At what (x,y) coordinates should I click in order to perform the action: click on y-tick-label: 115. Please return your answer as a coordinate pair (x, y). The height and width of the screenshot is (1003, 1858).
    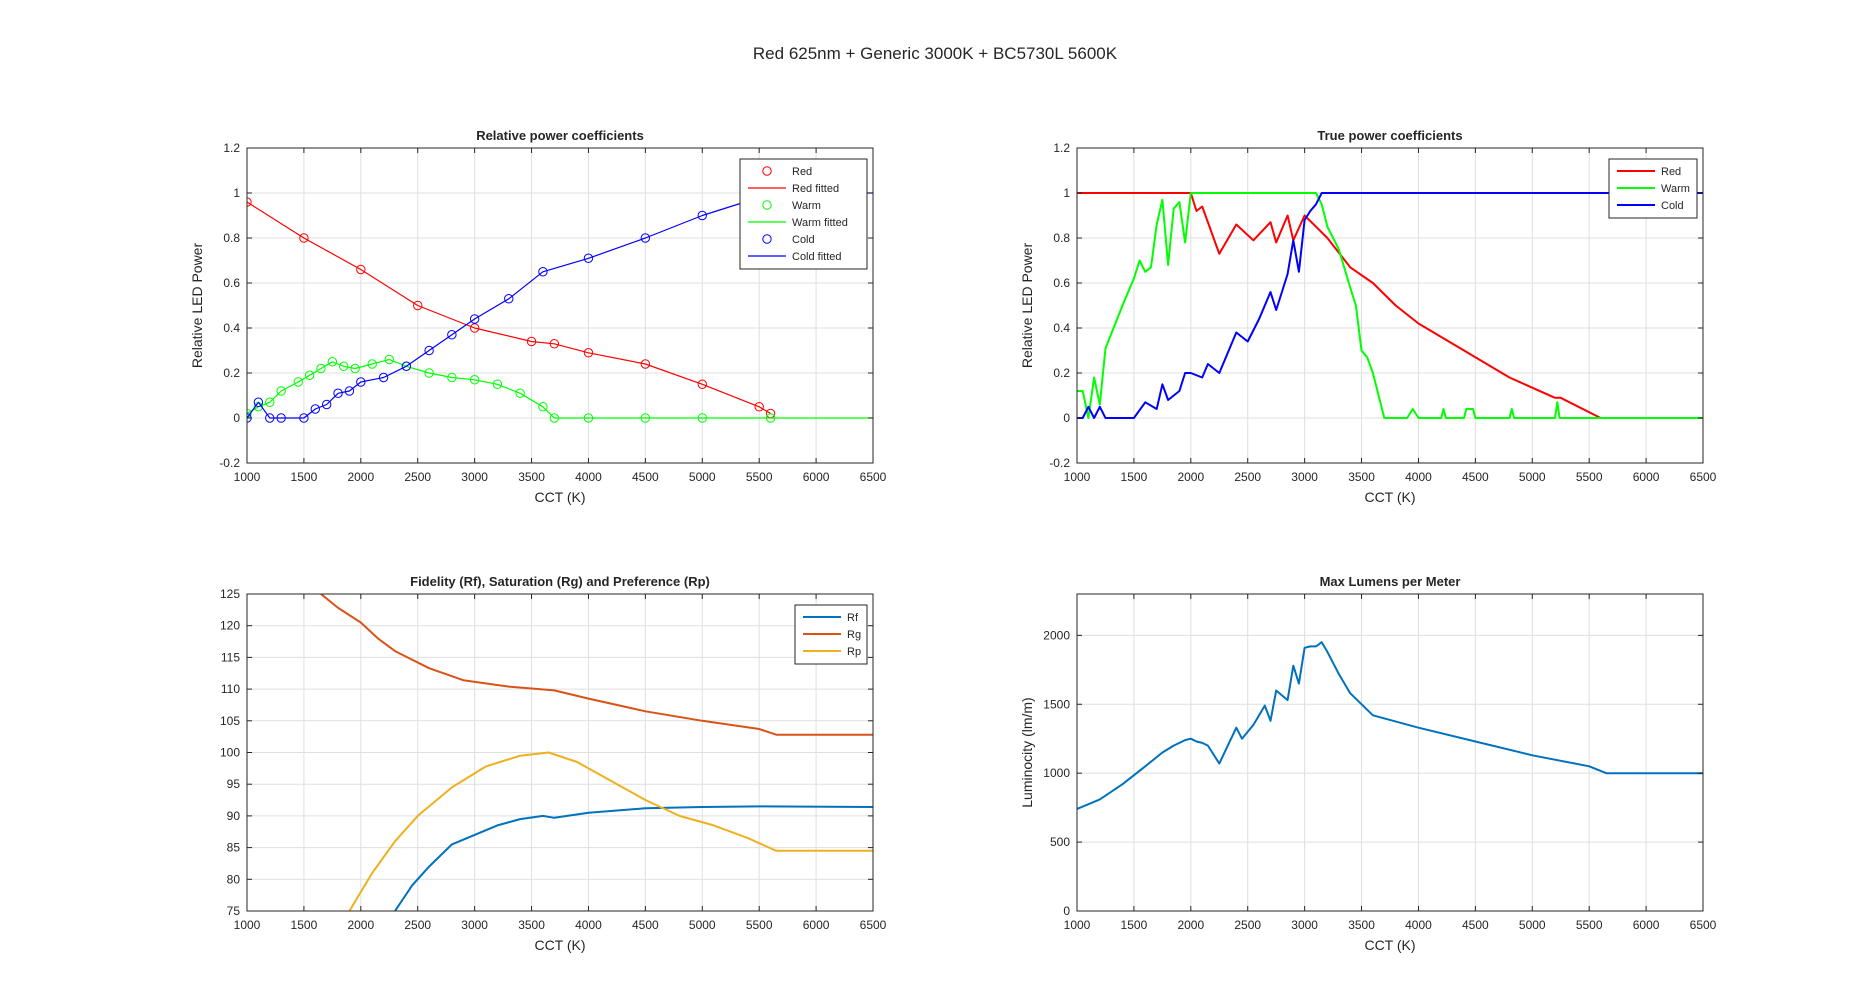
    Looking at the image, I should click on (230, 657).